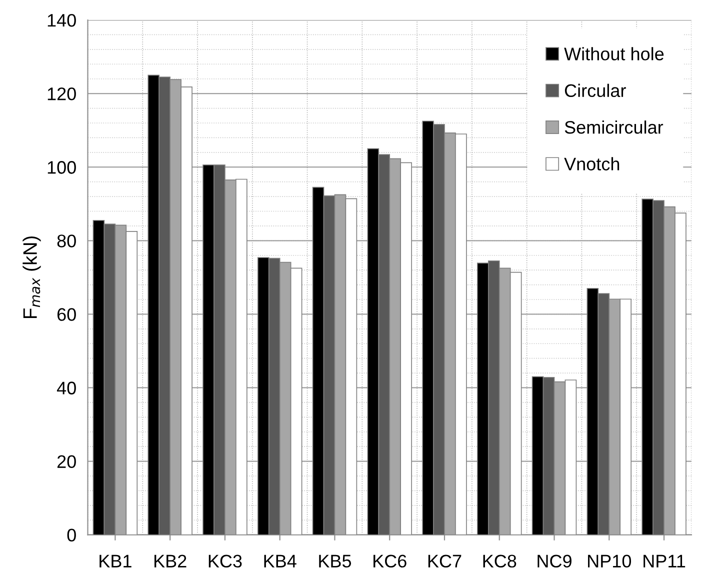  What do you see at coordinates (66, 388) in the screenshot?
I see `y-tick-label: 40` at bounding box center [66, 388].